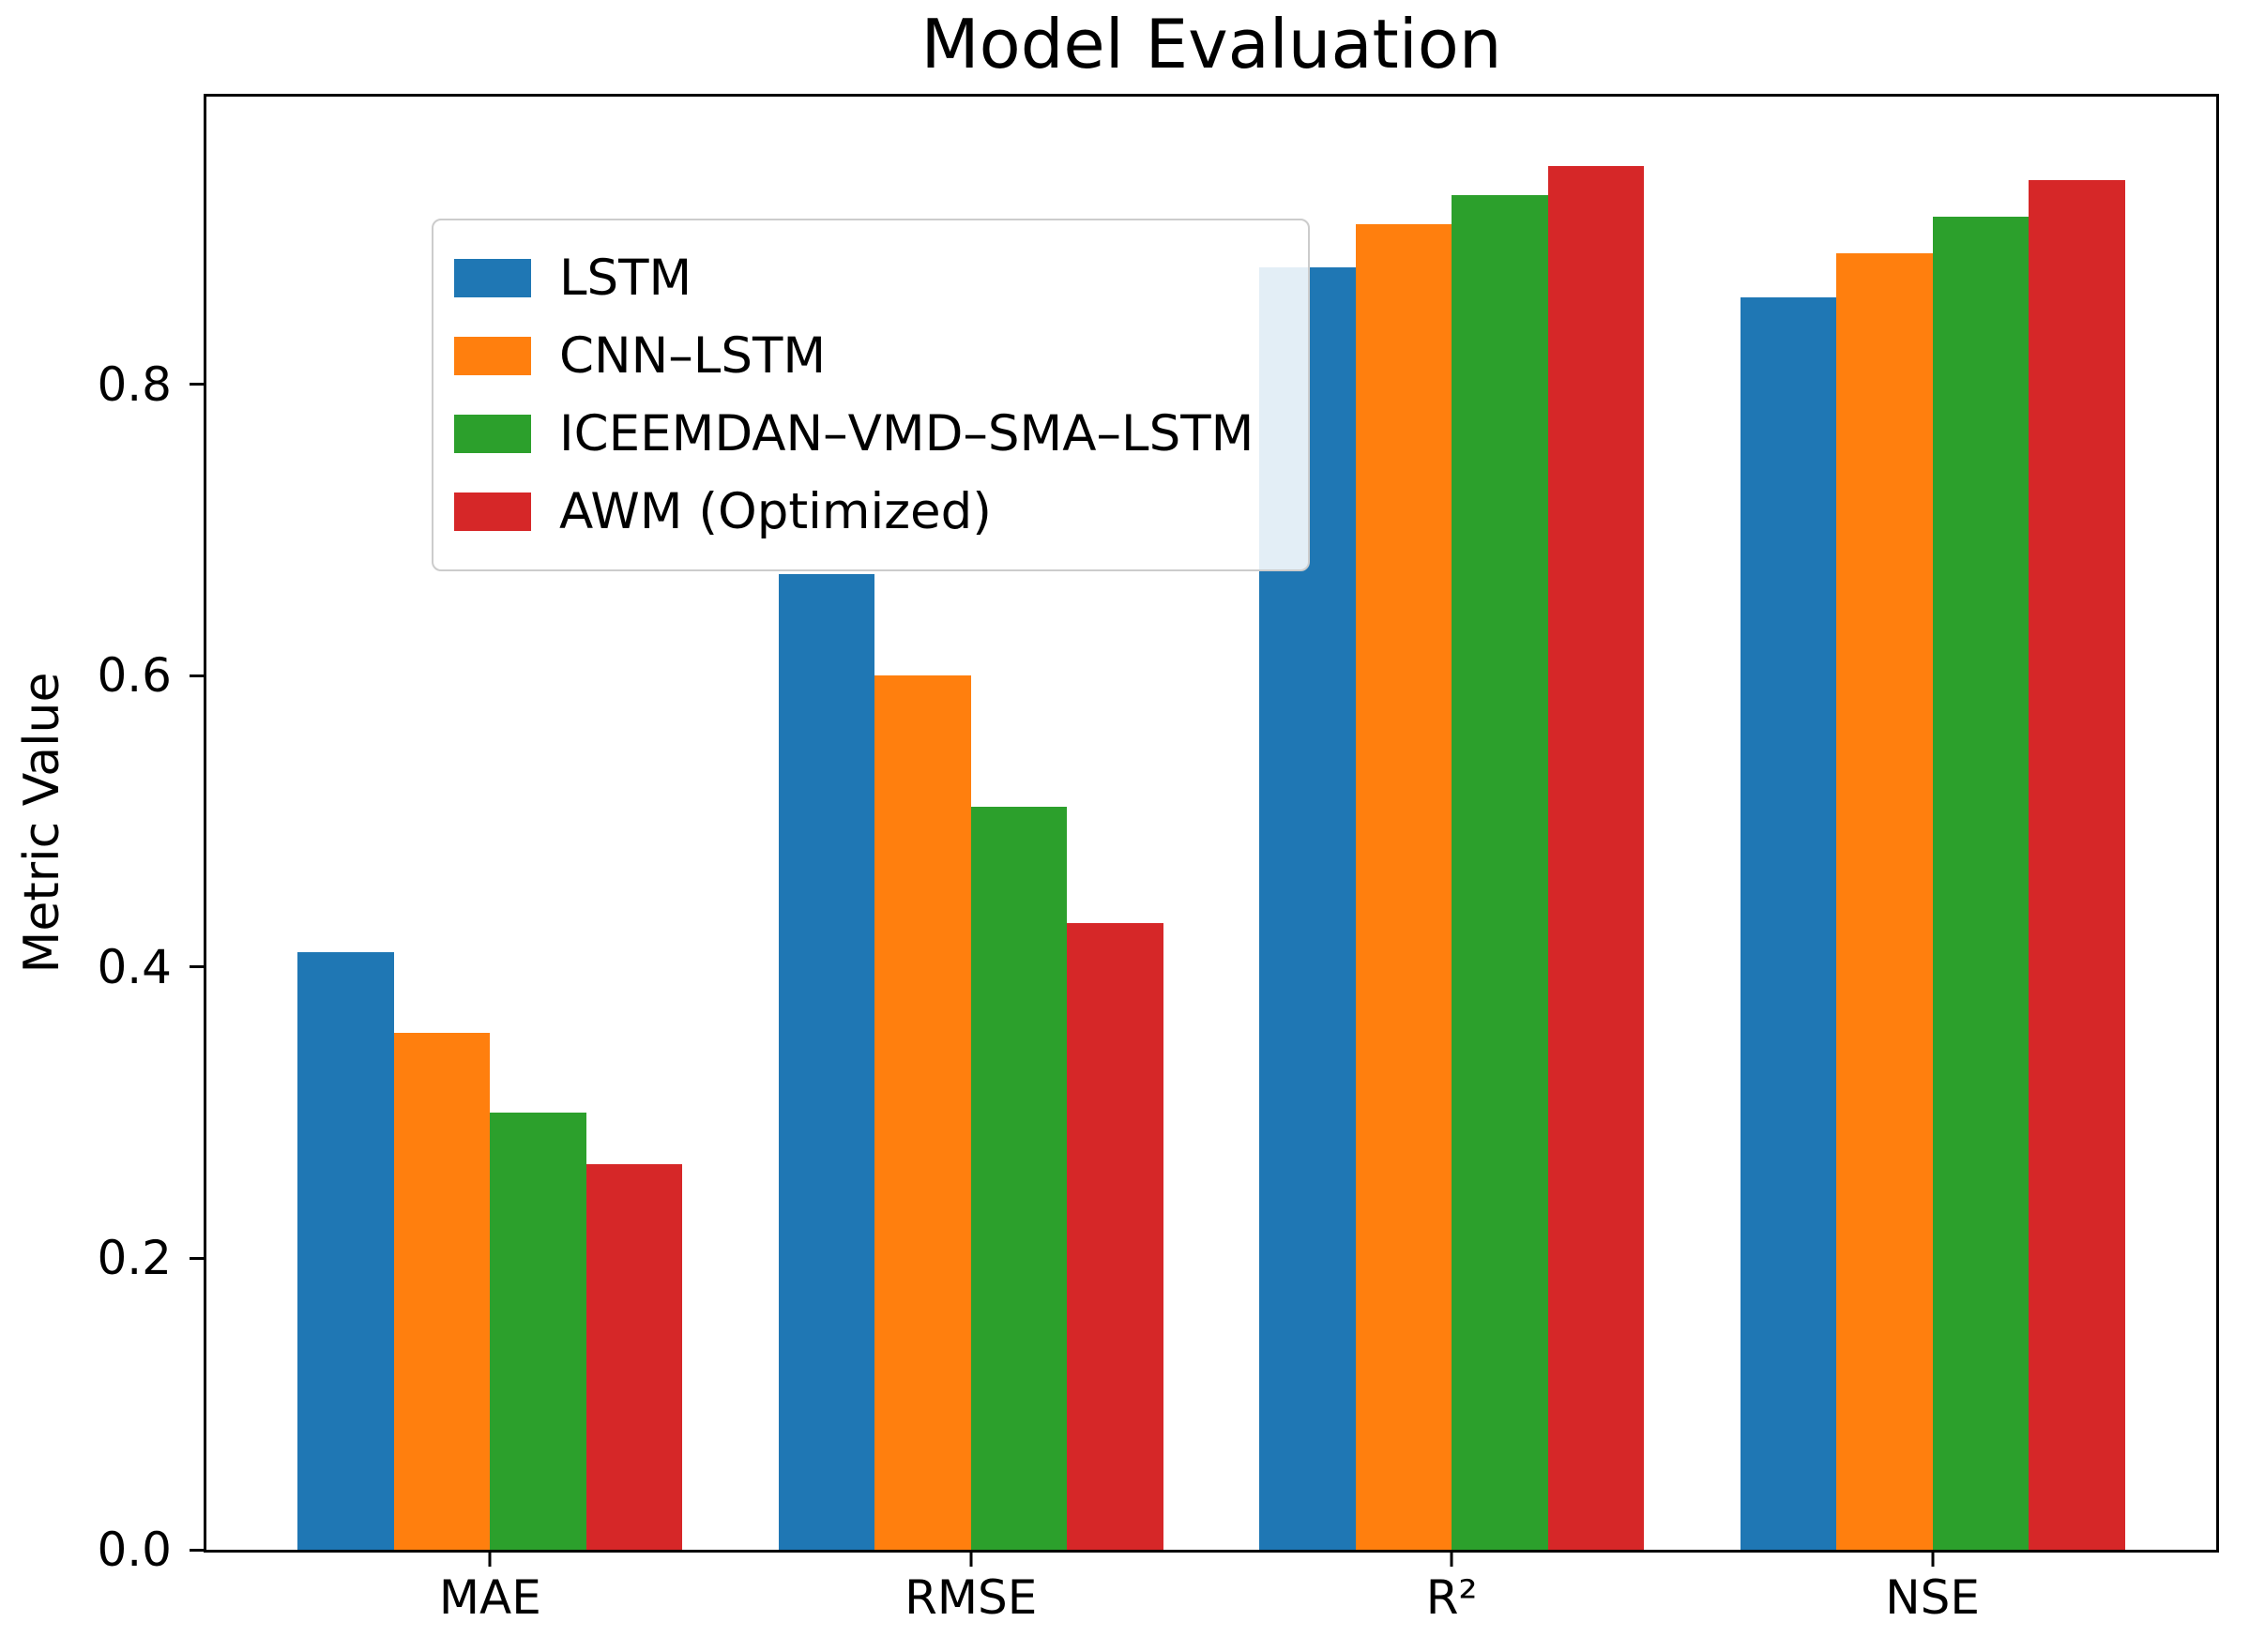 The height and width of the screenshot is (1652, 2250). I want to click on y-tick-label: 0.4, so click(134, 967).